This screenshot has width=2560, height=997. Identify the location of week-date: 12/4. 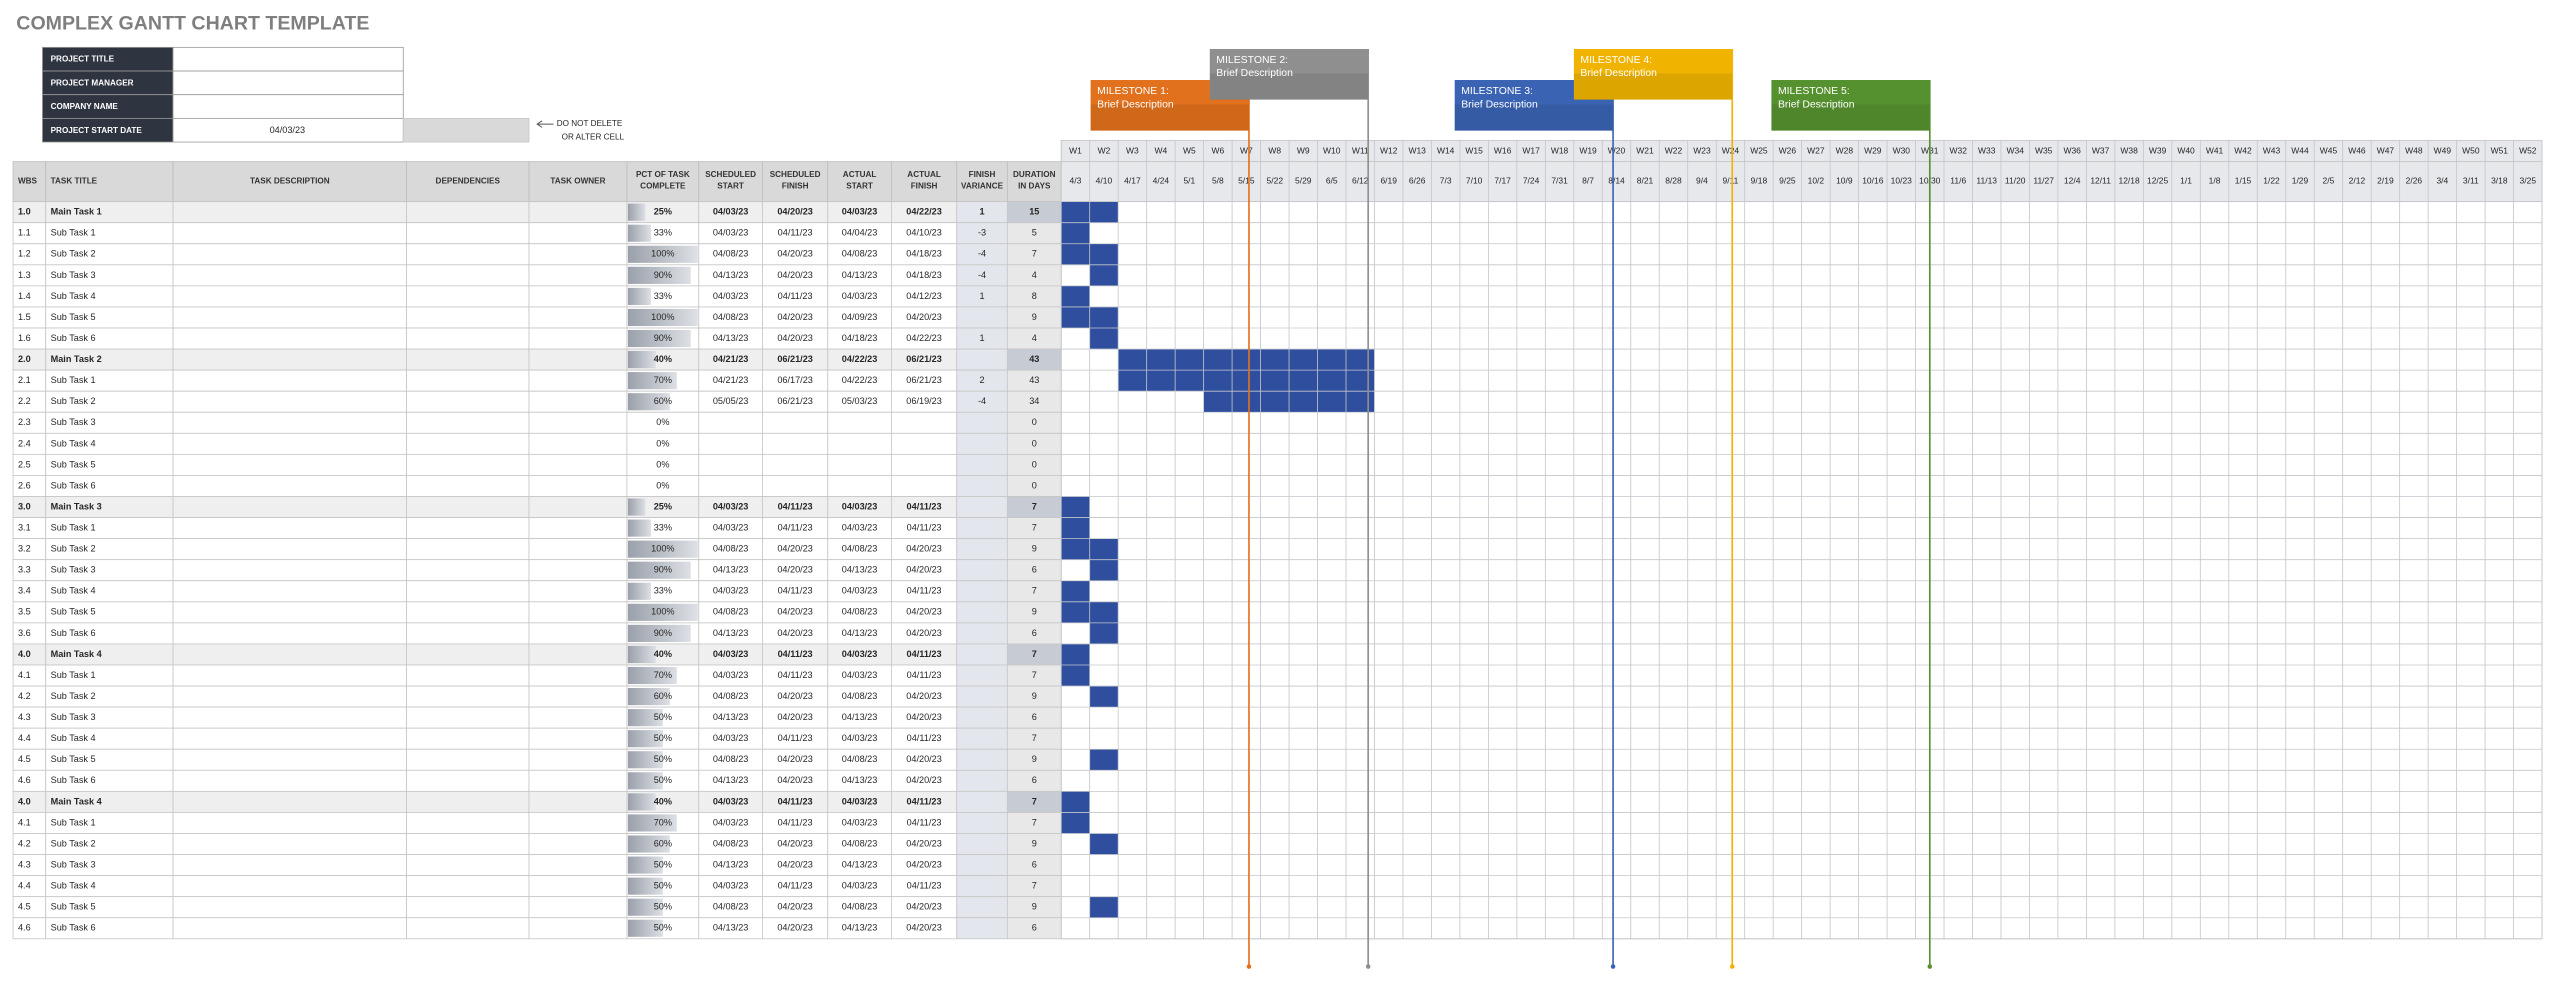
(2072, 180).